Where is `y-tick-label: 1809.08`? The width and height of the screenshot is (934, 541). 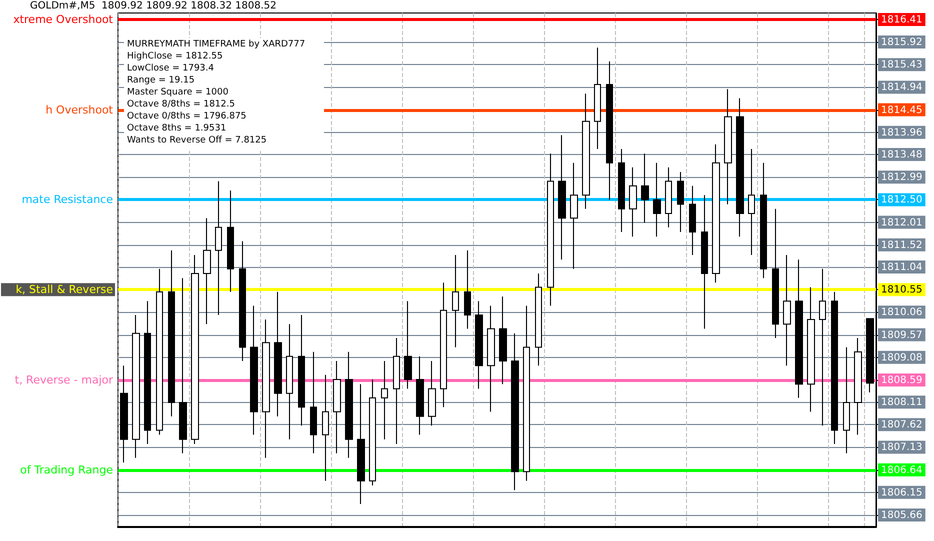 y-tick-label: 1809.08 is located at coordinates (901, 358).